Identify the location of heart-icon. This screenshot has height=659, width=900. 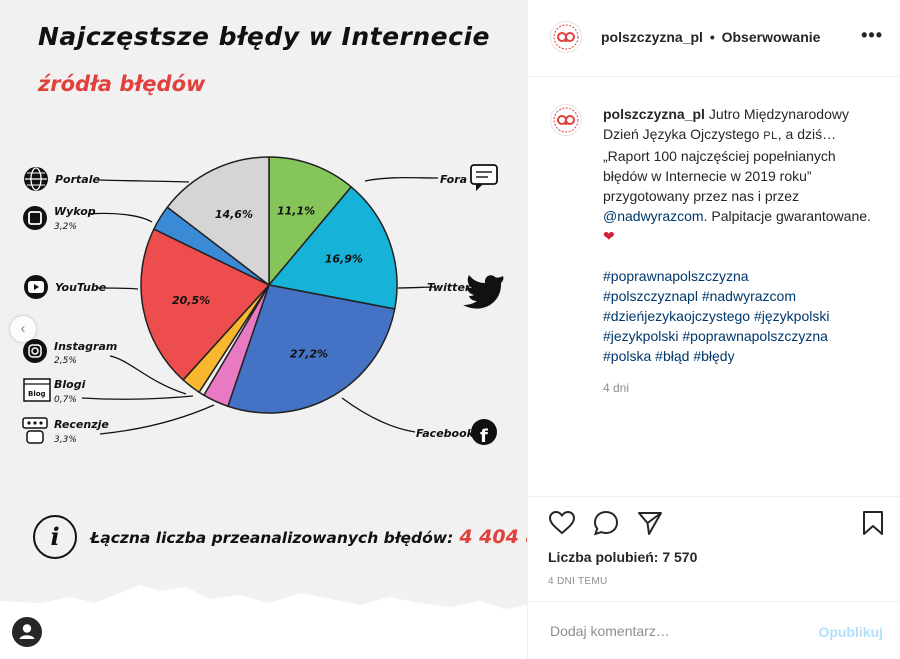
(562, 523).